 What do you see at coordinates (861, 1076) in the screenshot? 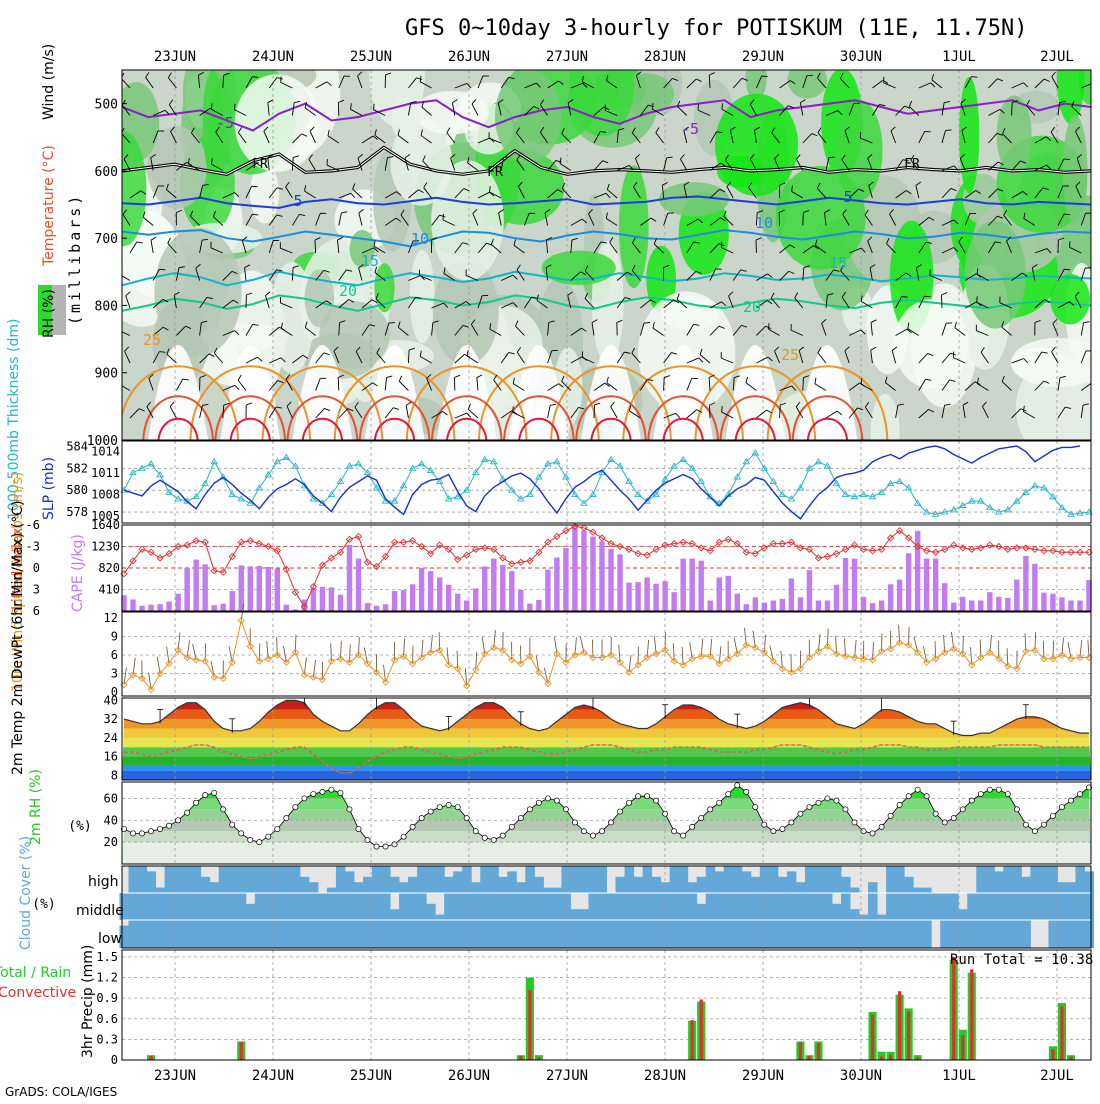
I see `date-label-bottom: 30JUN` at bounding box center [861, 1076].